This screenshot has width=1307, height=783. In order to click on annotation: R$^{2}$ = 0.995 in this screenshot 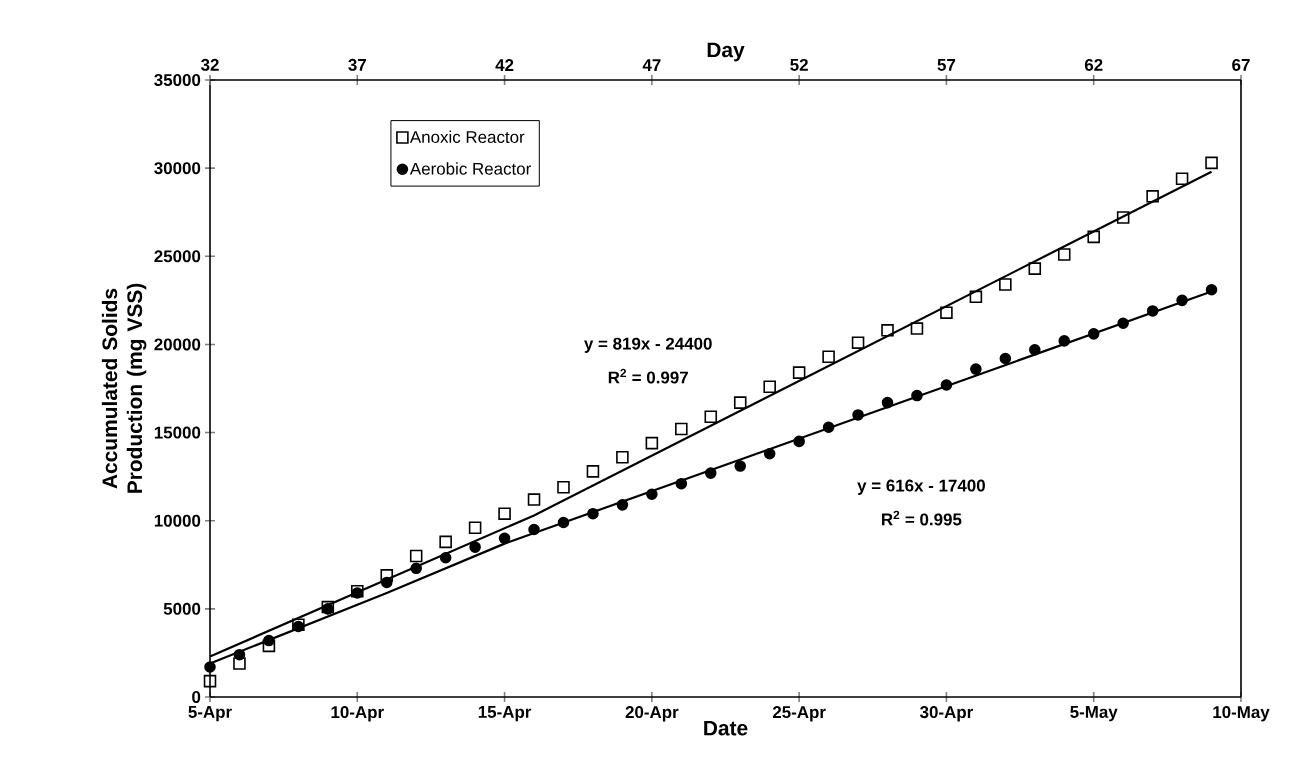, I will do `click(922, 518)`.